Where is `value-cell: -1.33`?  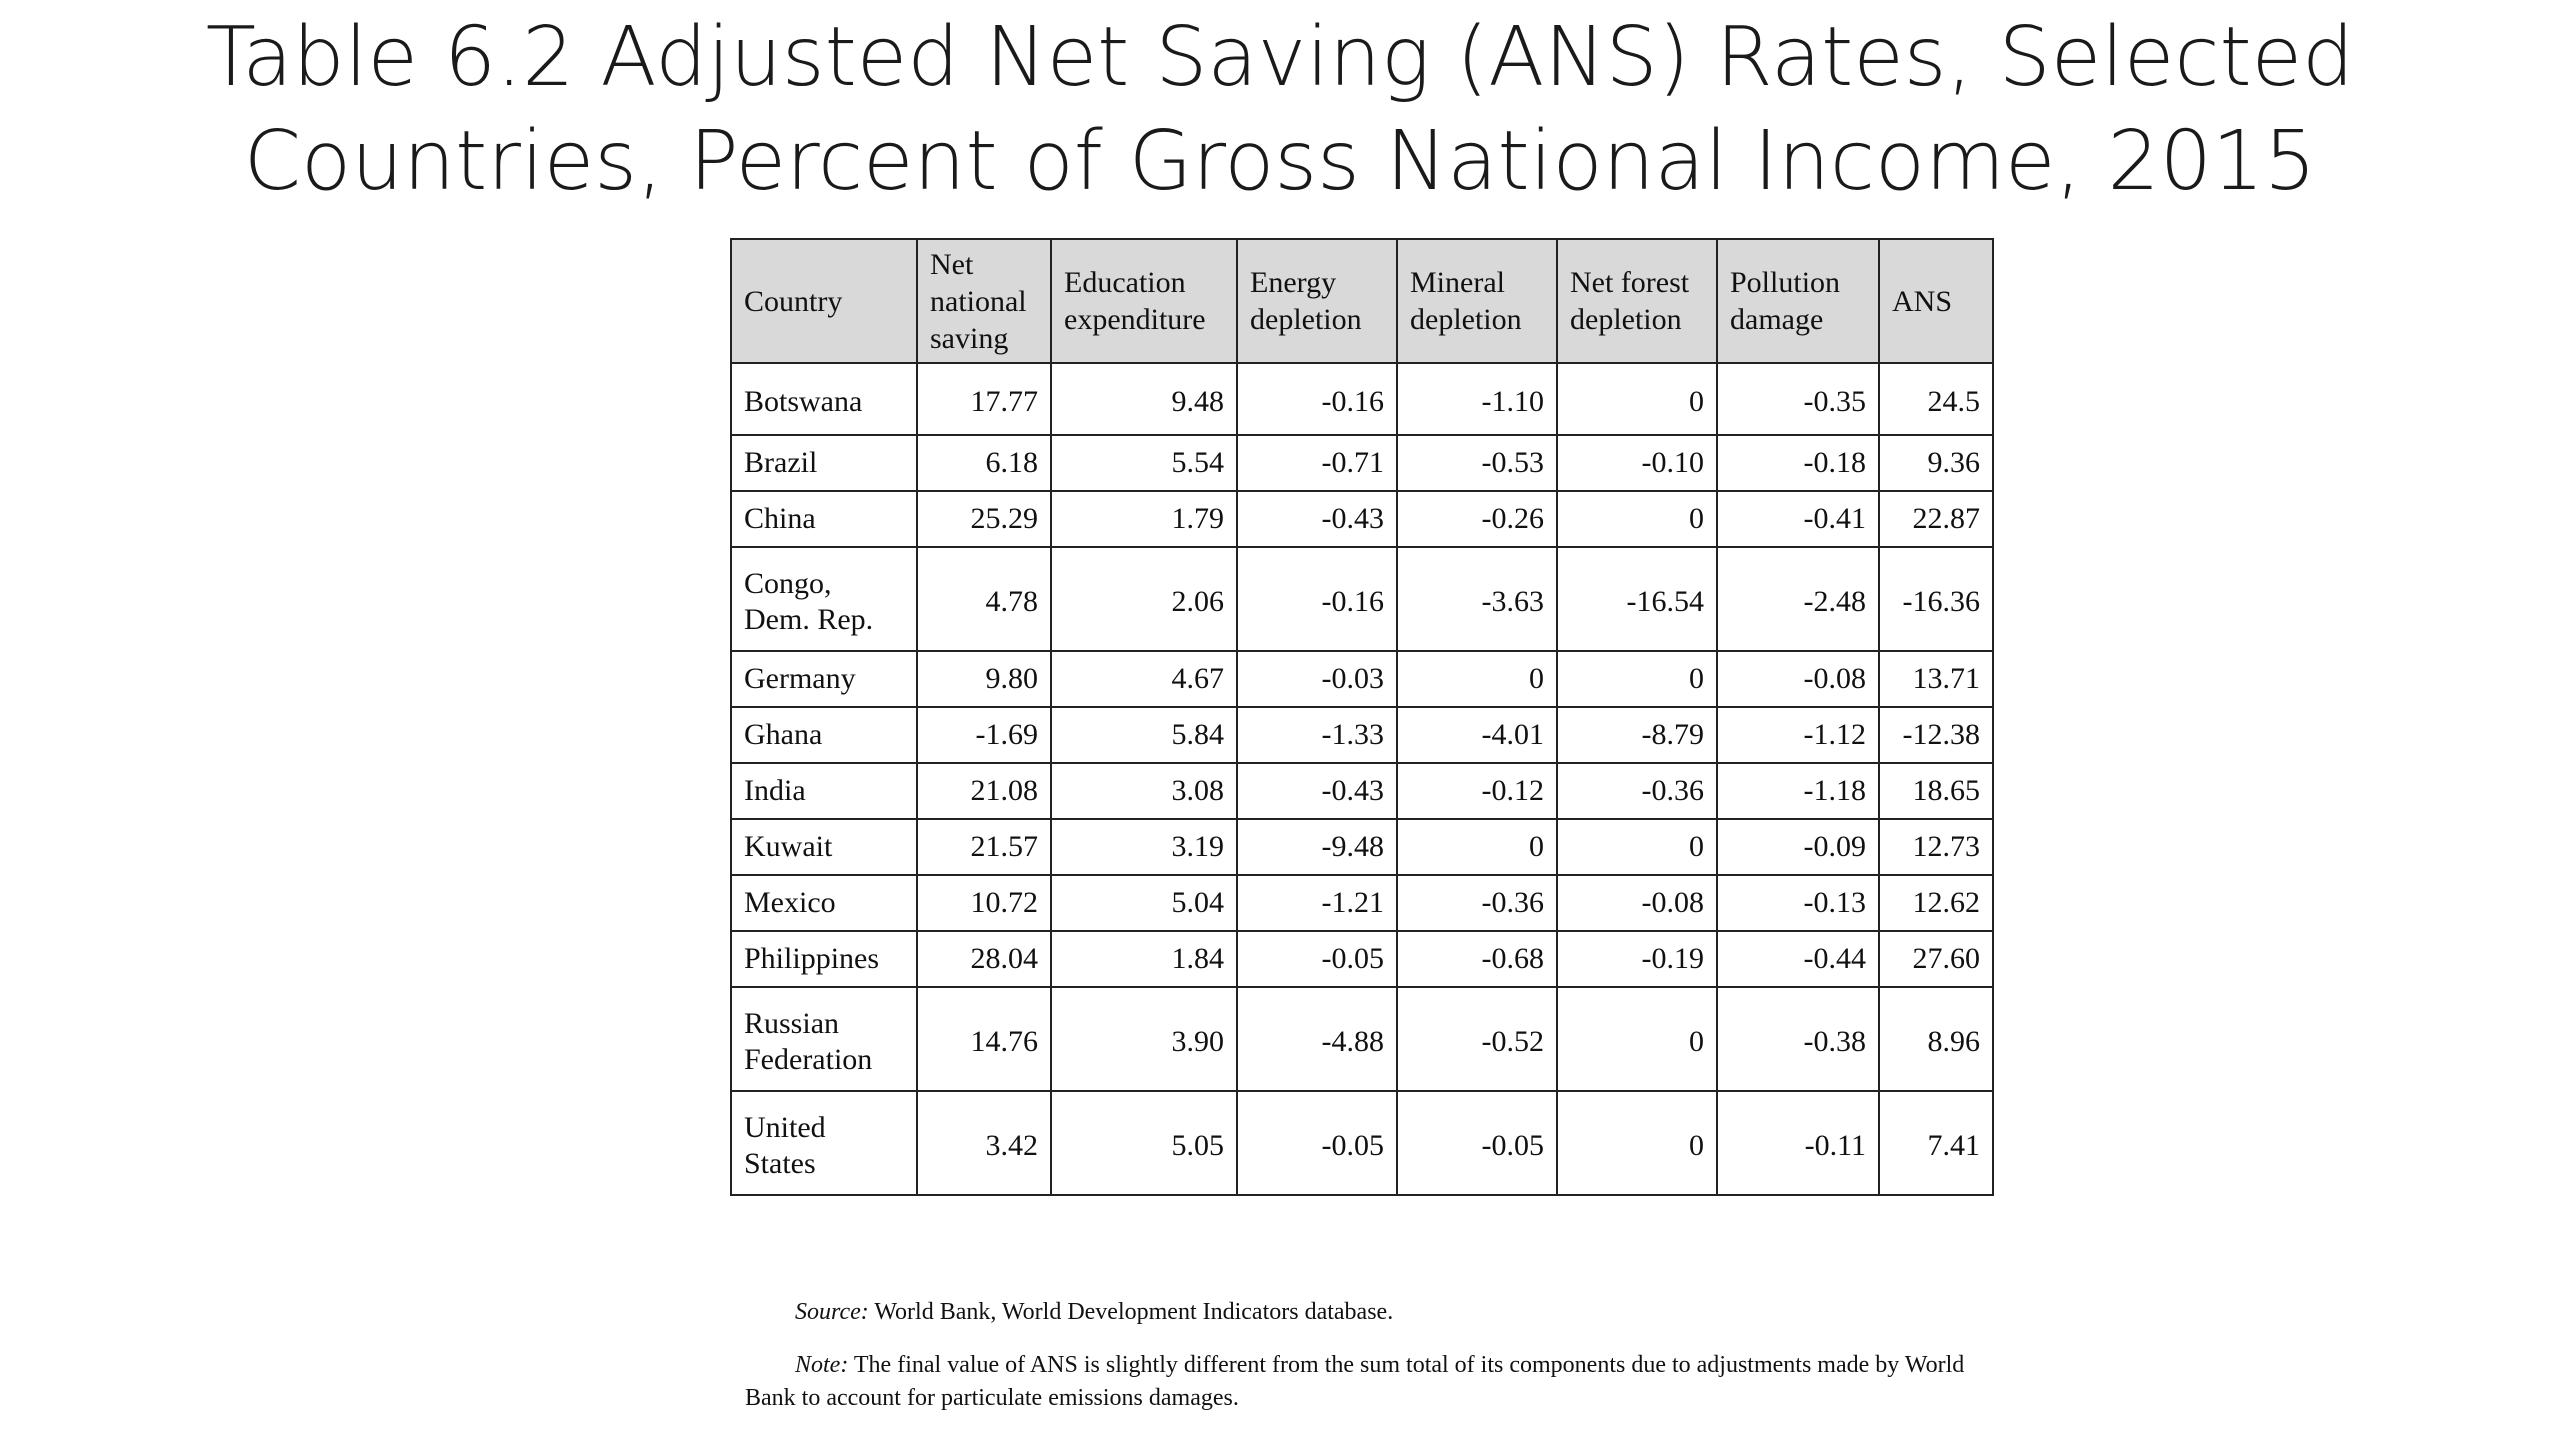 value-cell: -1.33 is located at coordinates (1317, 735).